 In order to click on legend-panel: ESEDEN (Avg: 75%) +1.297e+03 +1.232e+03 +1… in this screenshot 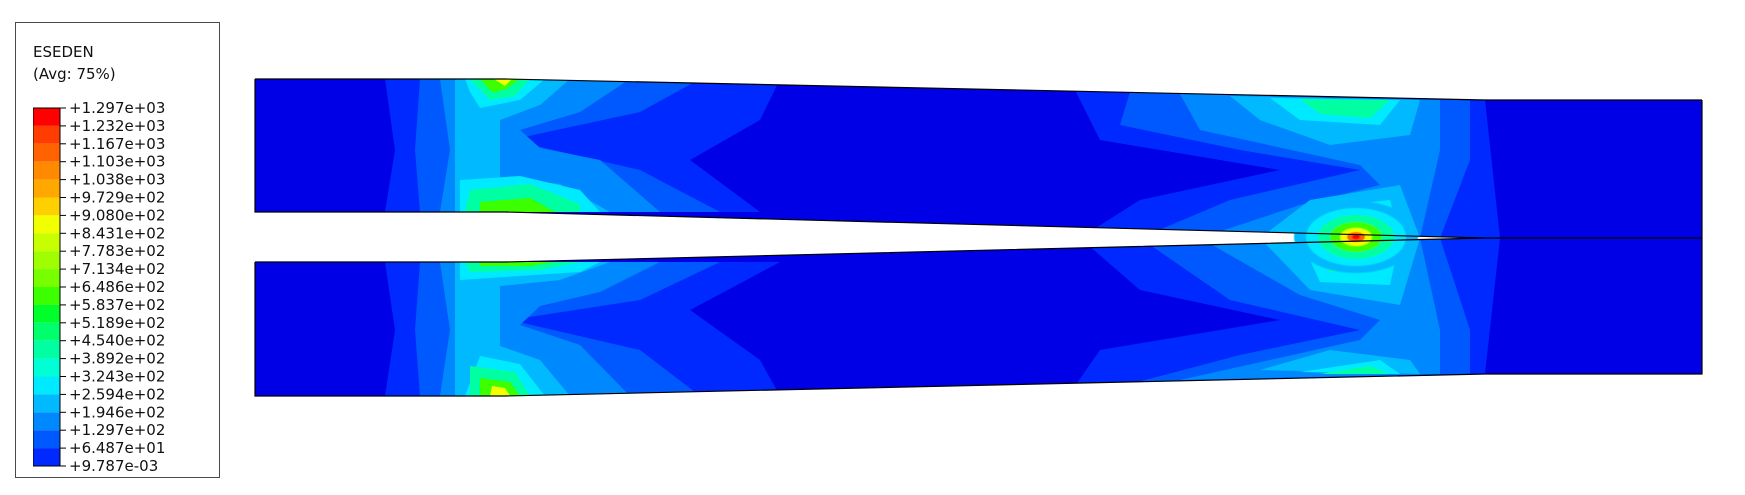, I will do `click(117, 250)`.